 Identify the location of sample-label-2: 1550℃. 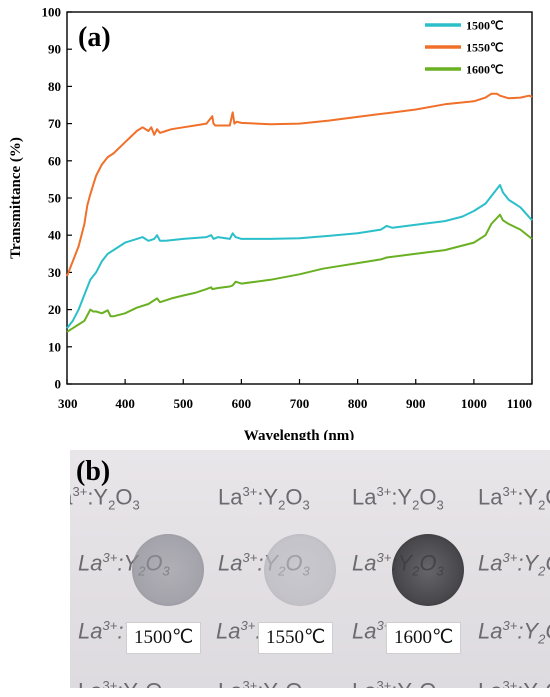
(296, 638).